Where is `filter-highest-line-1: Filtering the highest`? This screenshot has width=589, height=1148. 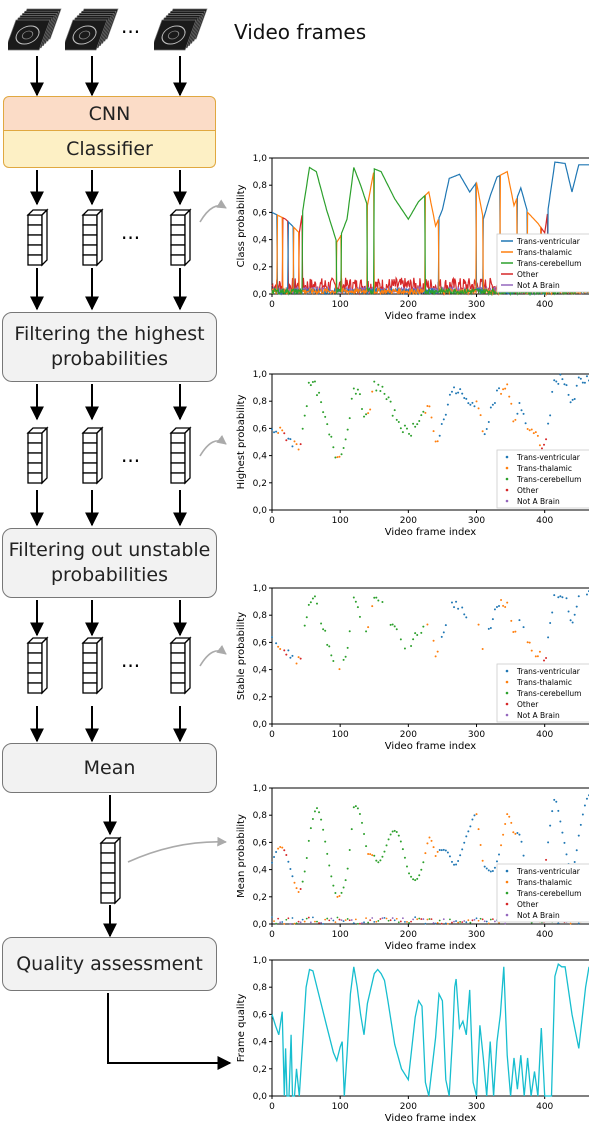 filter-highest-line-1: Filtering the highest is located at coordinates (109, 334).